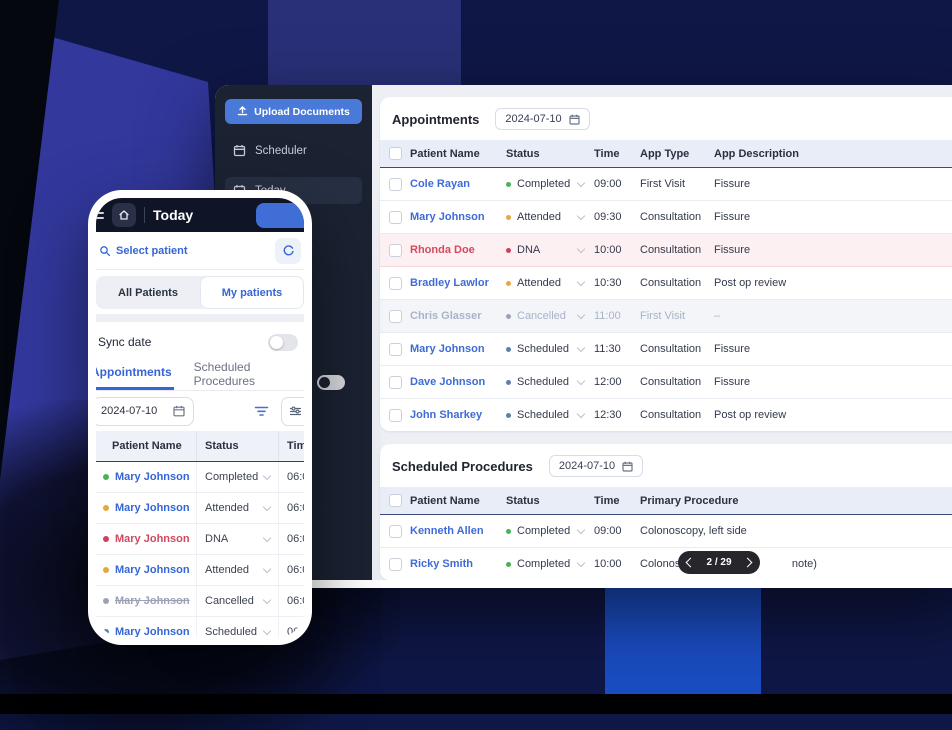 The height and width of the screenshot is (730, 952). What do you see at coordinates (152, 250) in the screenshot?
I see `select-patient-link: Select patient` at bounding box center [152, 250].